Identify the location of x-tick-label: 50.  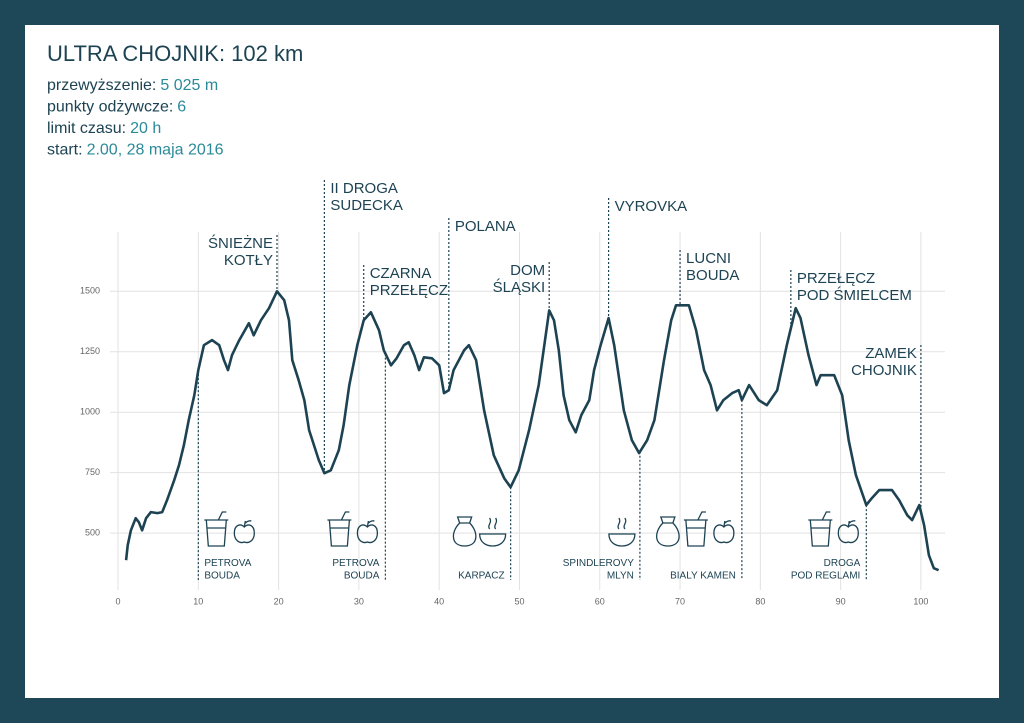
(519, 601).